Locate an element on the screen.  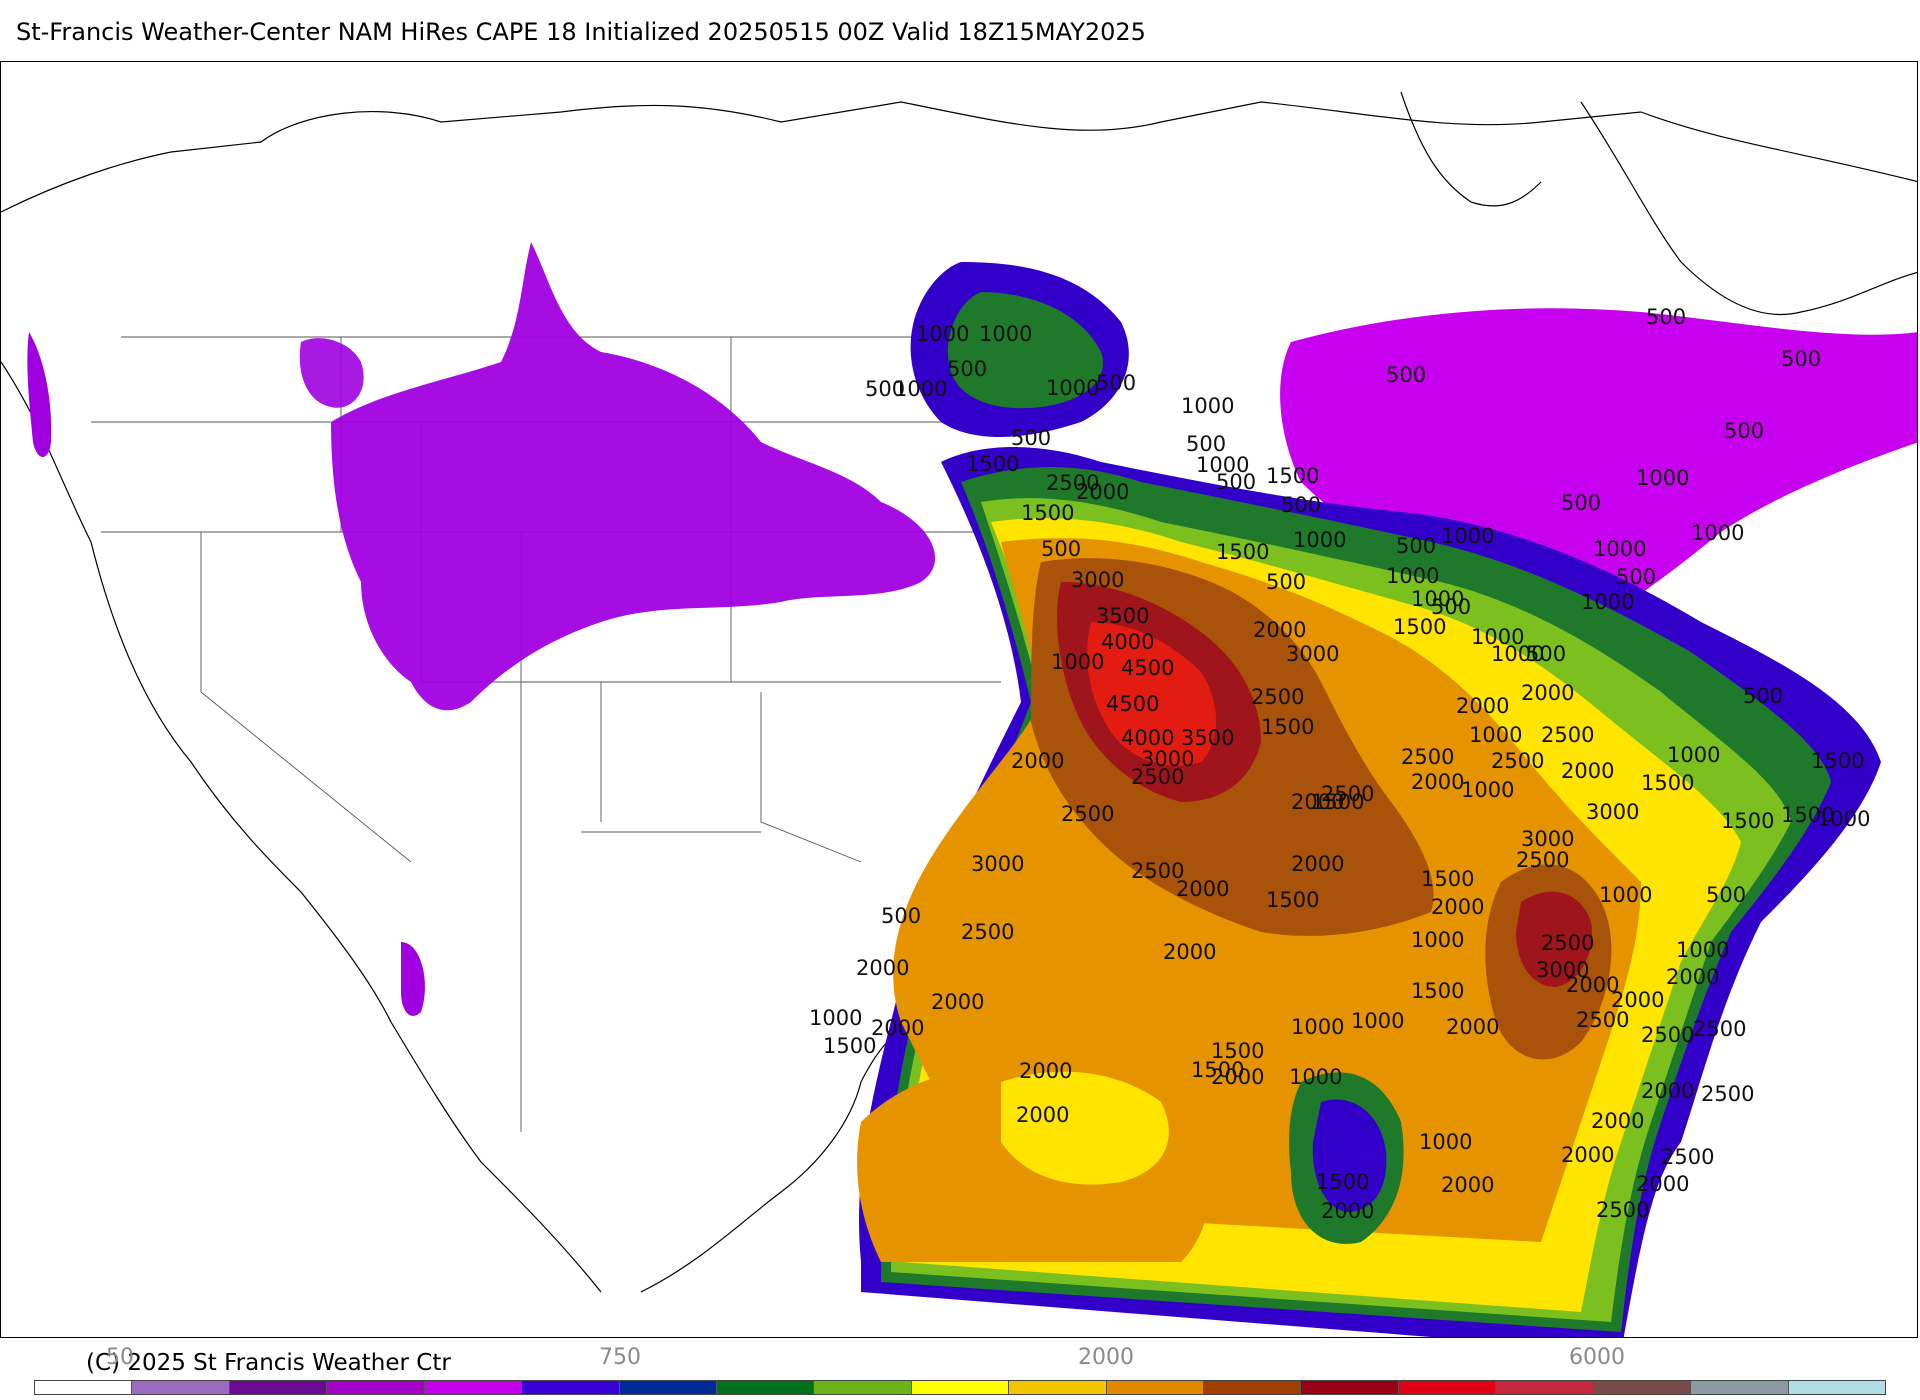
cape-band-pacific-nw is located at coordinates (39, 394).